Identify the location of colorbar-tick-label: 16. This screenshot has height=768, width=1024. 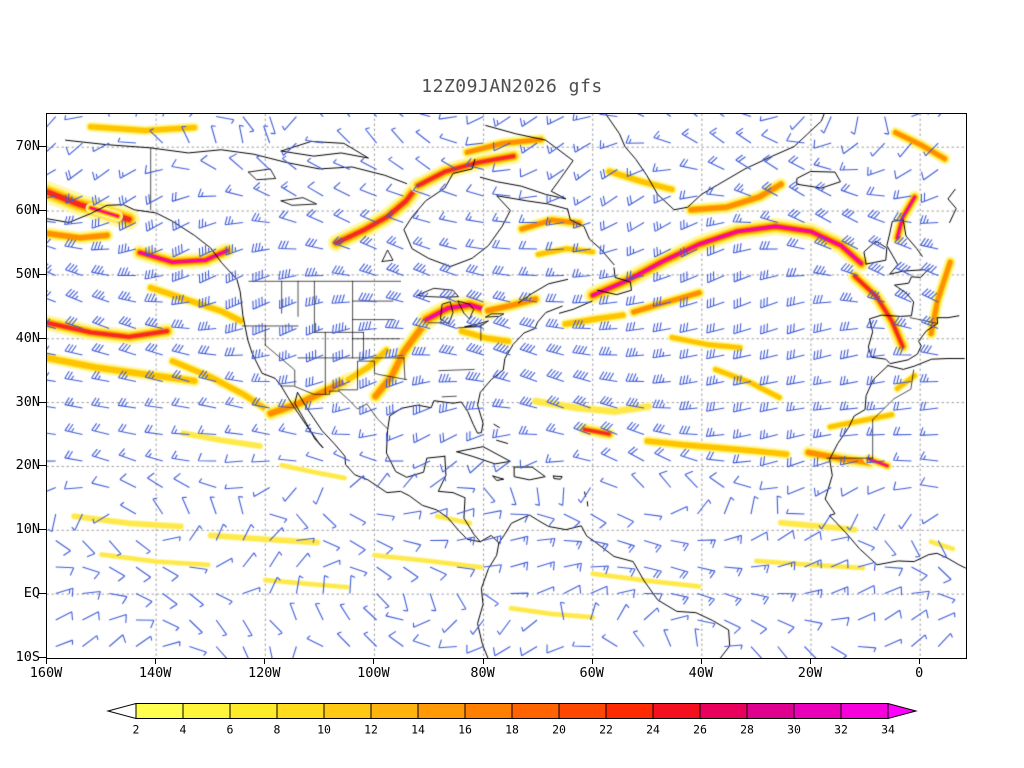
(465, 730).